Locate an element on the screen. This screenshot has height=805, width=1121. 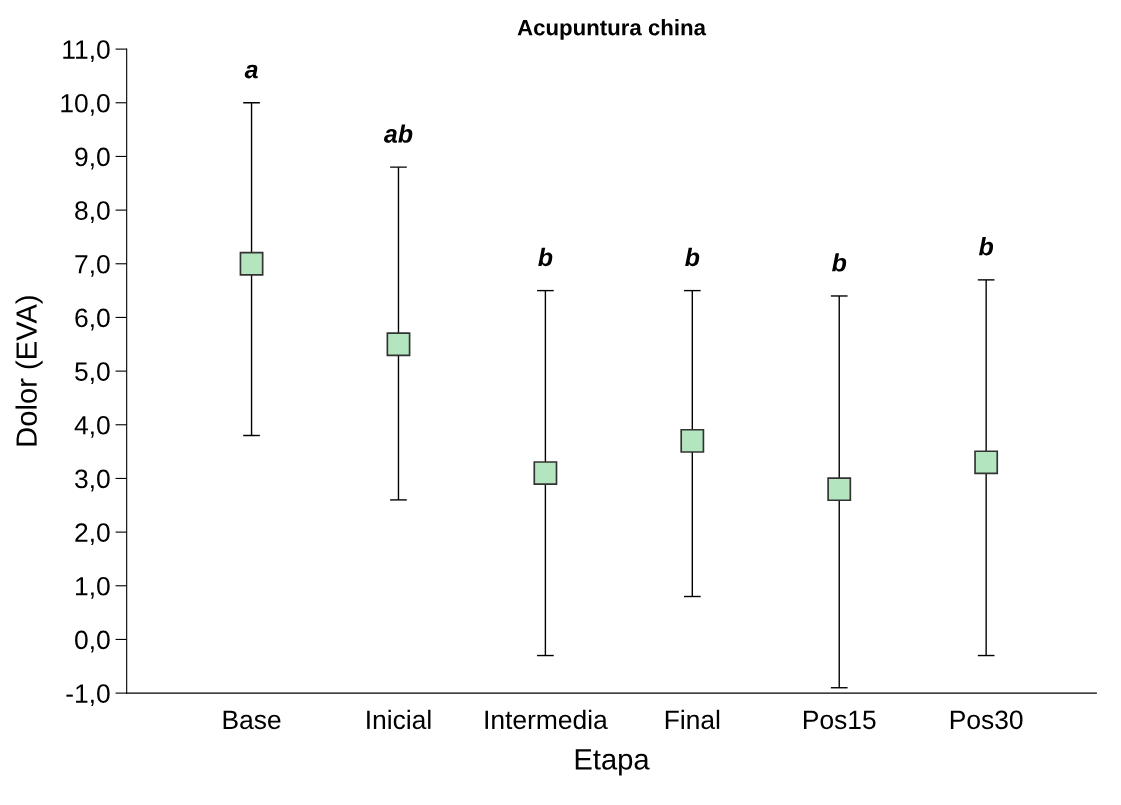
y-tick-label: 9,0 is located at coordinates (92, 158).